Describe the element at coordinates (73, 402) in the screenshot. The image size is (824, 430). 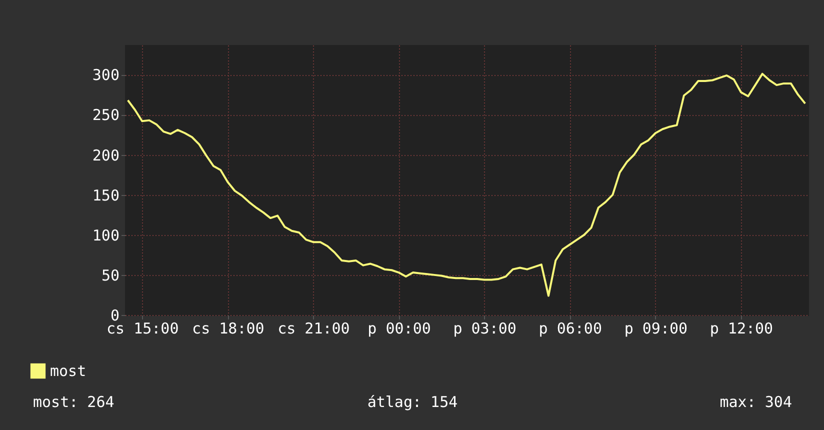
I see `text: most: 264` at that location.